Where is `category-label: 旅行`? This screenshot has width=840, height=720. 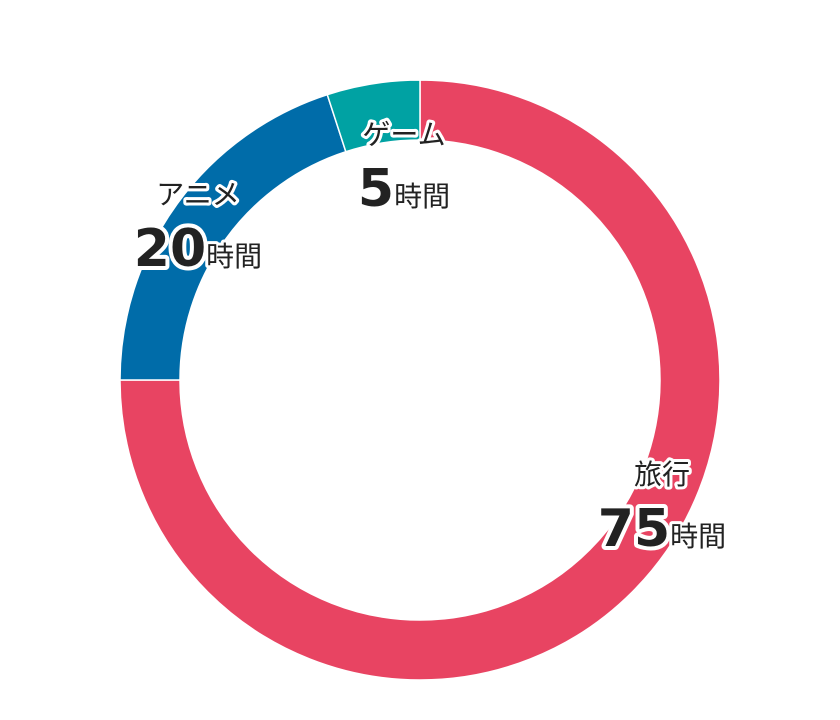 category-label: 旅行 is located at coordinates (662, 474).